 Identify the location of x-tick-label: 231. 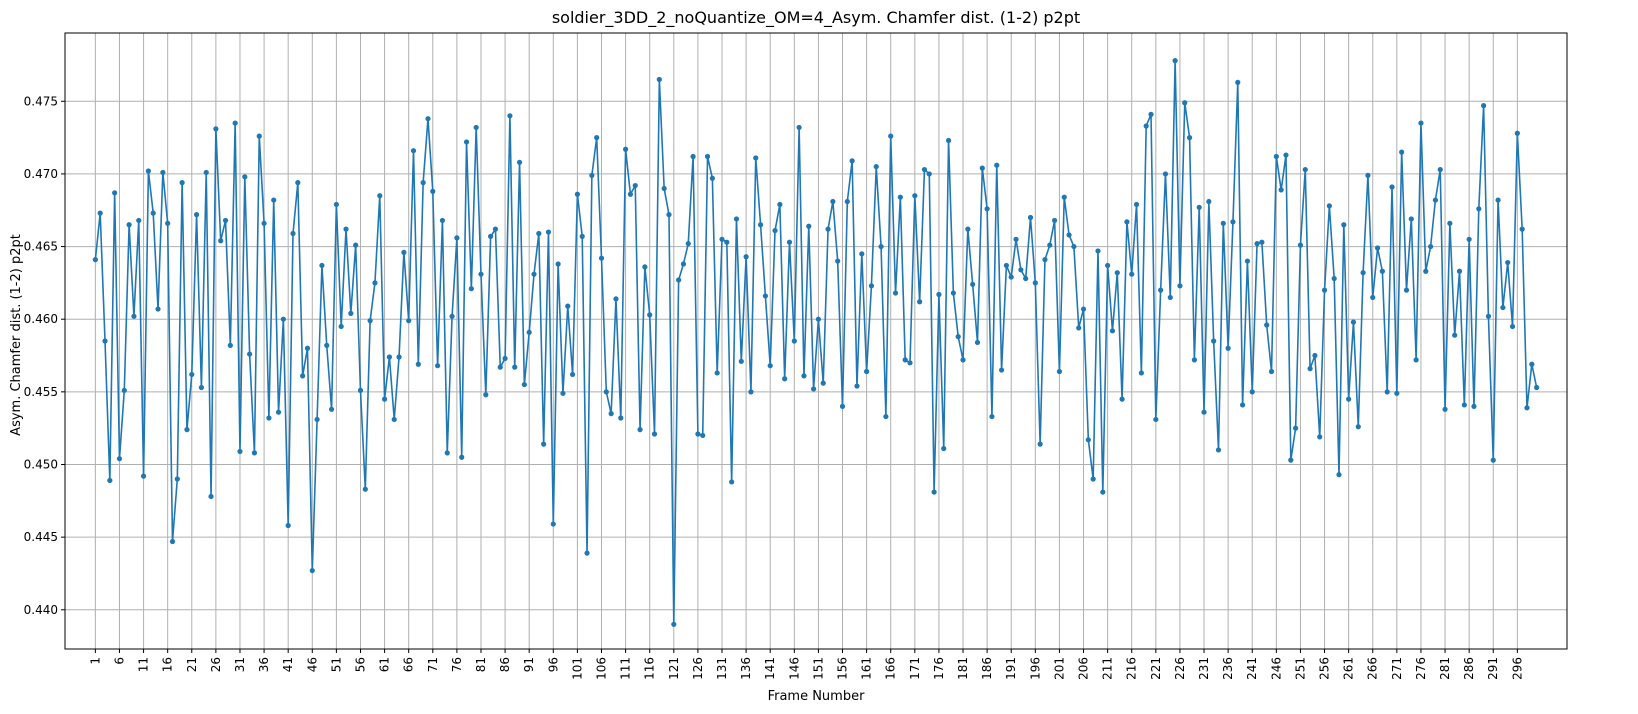
(1204, 668).